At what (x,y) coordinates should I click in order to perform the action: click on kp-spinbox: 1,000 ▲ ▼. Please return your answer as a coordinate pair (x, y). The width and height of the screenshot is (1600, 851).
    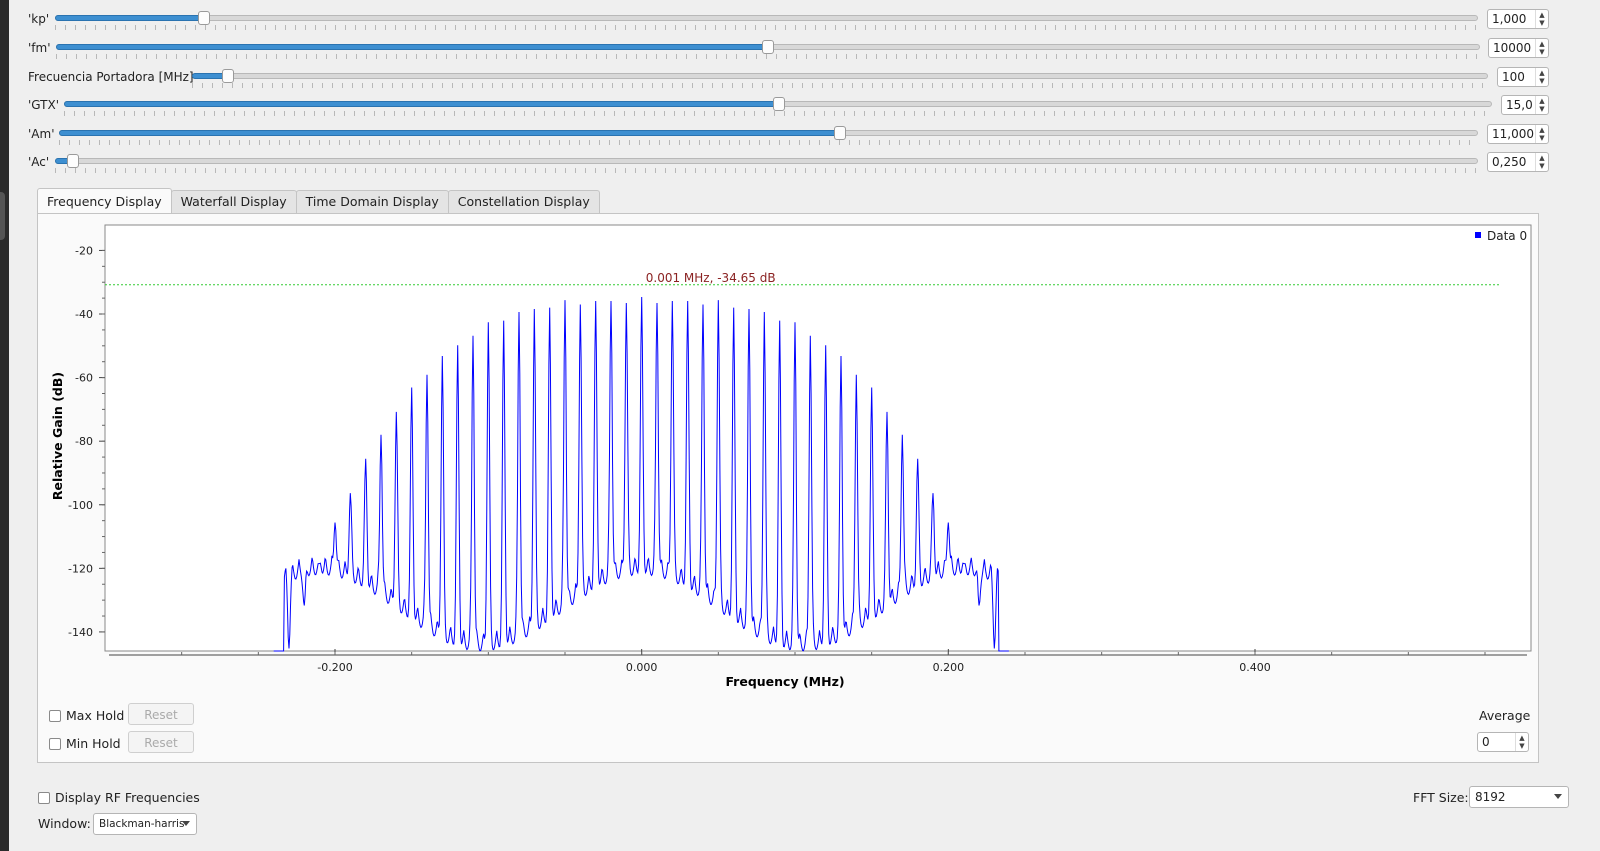
    Looking at the image, I should click on (1518, 19).